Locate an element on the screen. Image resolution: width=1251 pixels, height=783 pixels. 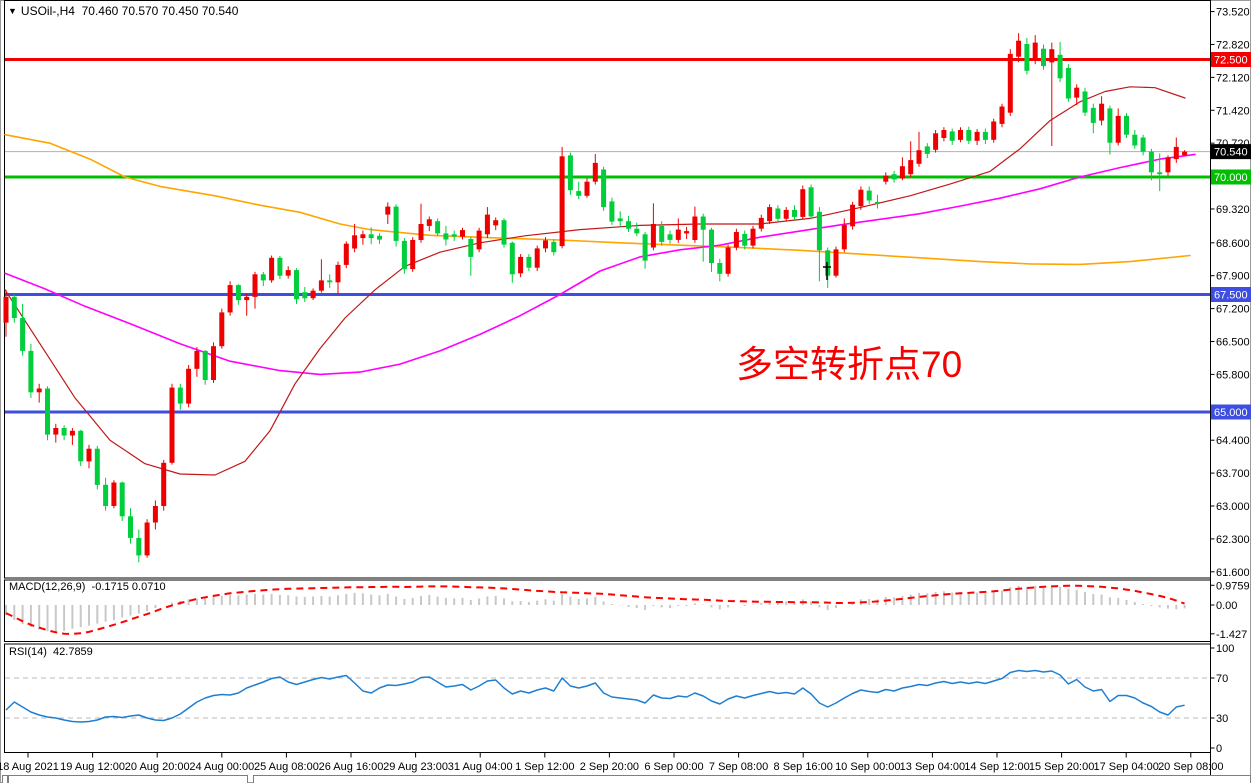
price-axis-label: 71.420 is located at coordinates (1233, 111).